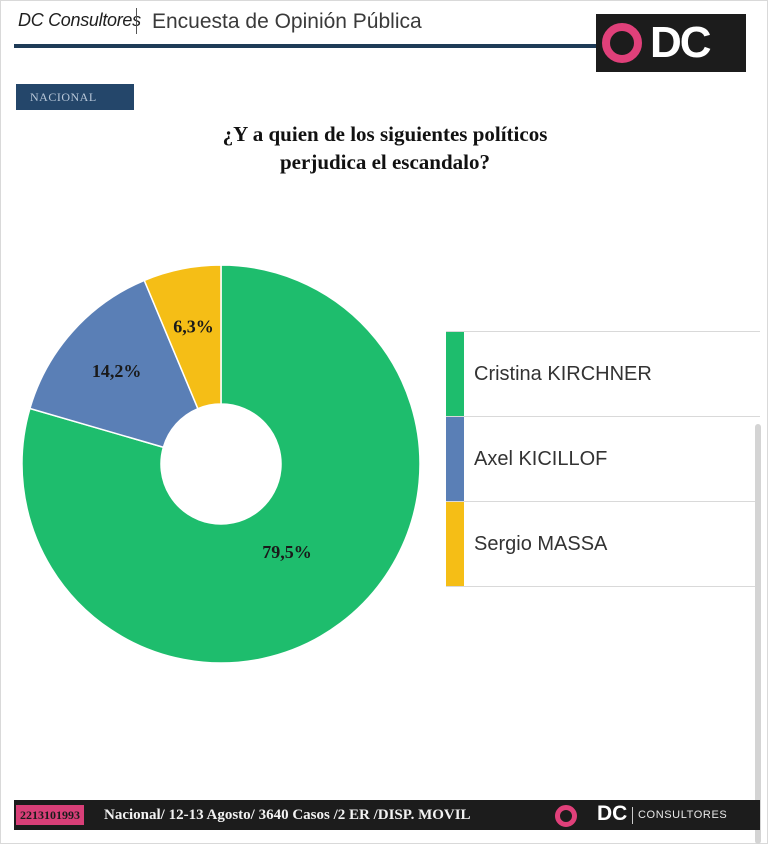 The height and width of the screenshot is (844, 768). What do you see at coordinates (566, 816) in the screenshot?
I see `footer-logo-ring-icon` at bounding box center [566, 816].